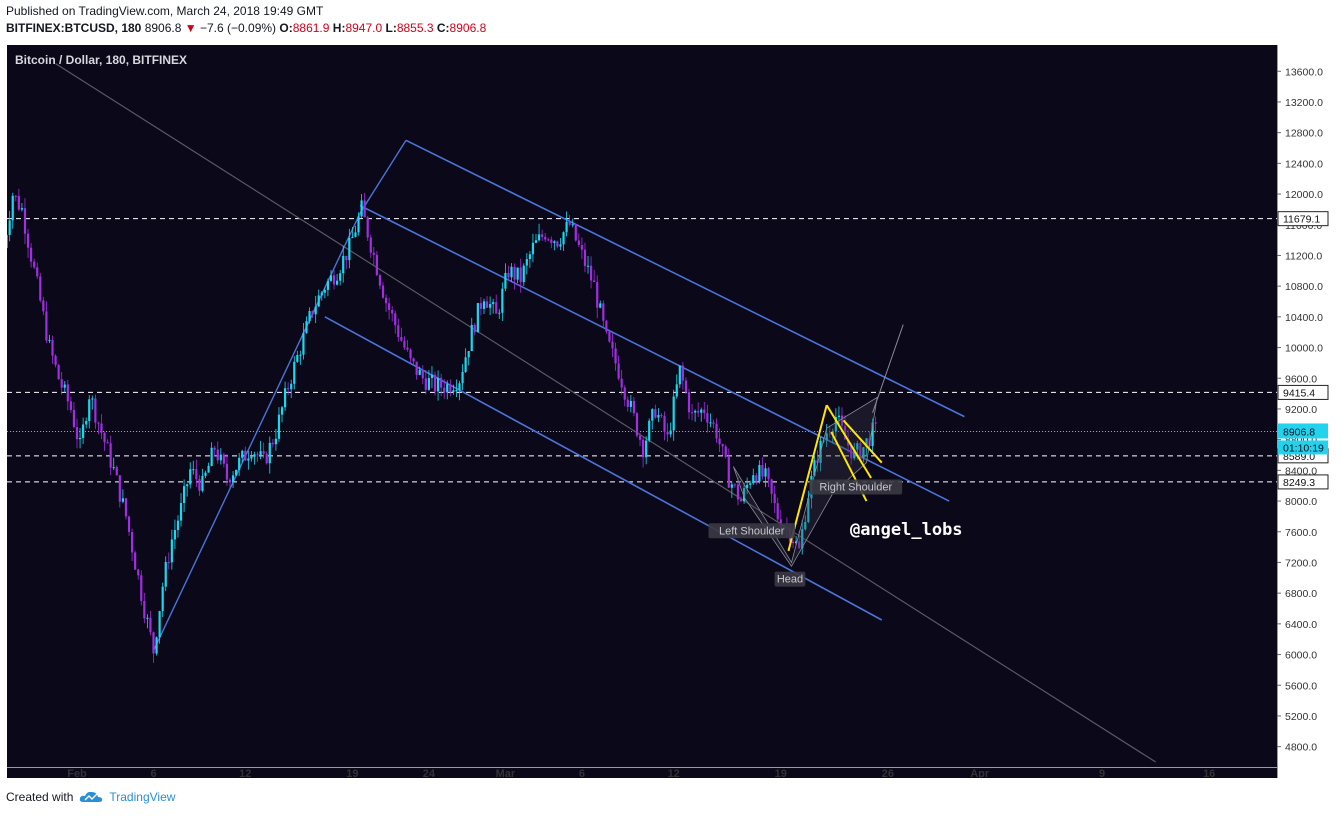  I want to click on x-tick-label: 12, so click(245, 773).